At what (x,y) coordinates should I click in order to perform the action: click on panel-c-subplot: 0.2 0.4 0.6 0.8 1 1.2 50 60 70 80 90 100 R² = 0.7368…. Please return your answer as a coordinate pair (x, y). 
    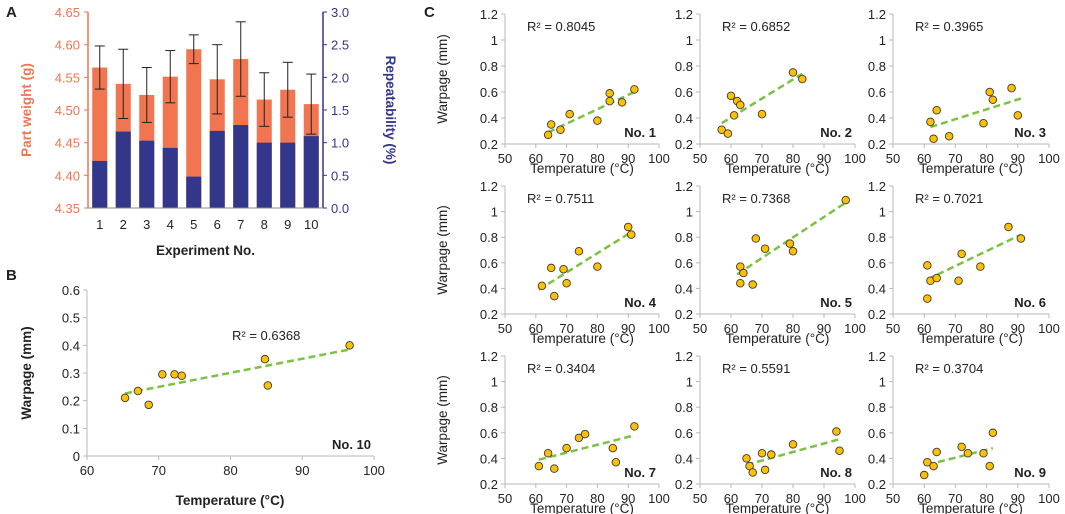
    Looking at the image, I should click on (770, 257).